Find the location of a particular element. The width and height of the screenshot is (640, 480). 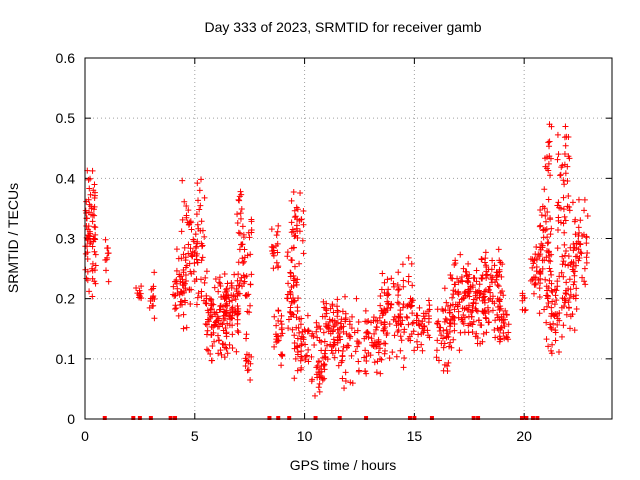

y-tick-label: 0.6 is located at coordinates (66, 58).